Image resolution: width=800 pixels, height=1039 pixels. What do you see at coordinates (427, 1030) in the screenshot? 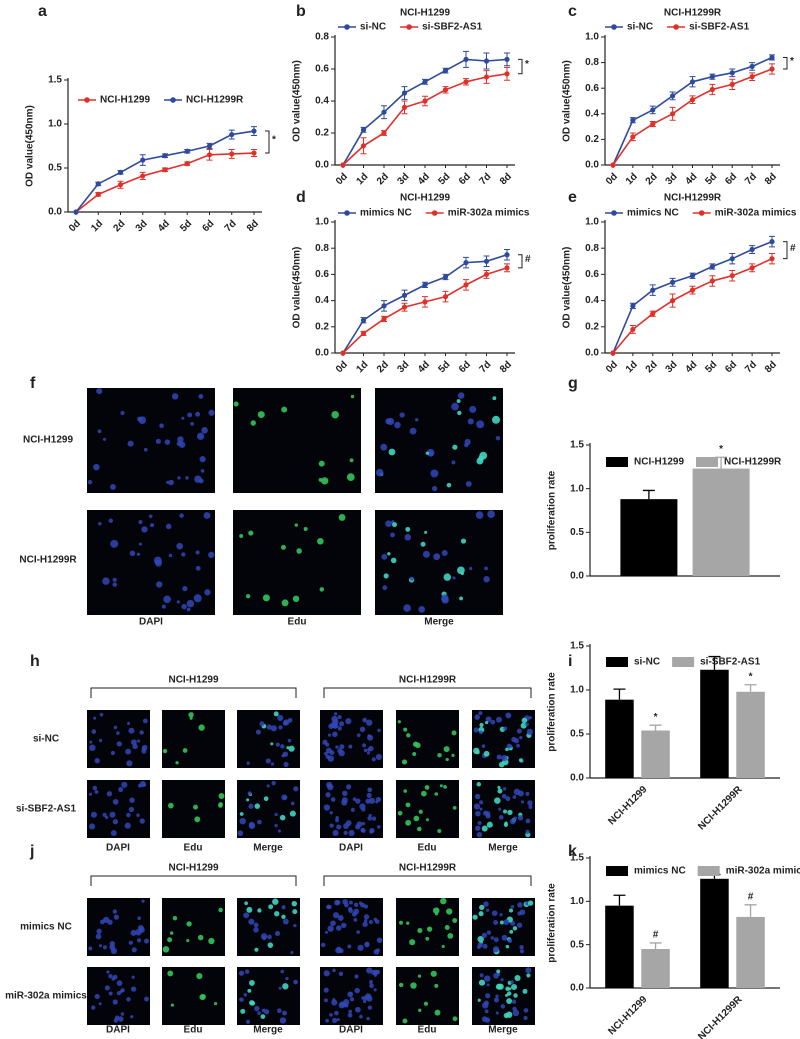
I see `column-label: Edu` at bounding box center [427, 1030].